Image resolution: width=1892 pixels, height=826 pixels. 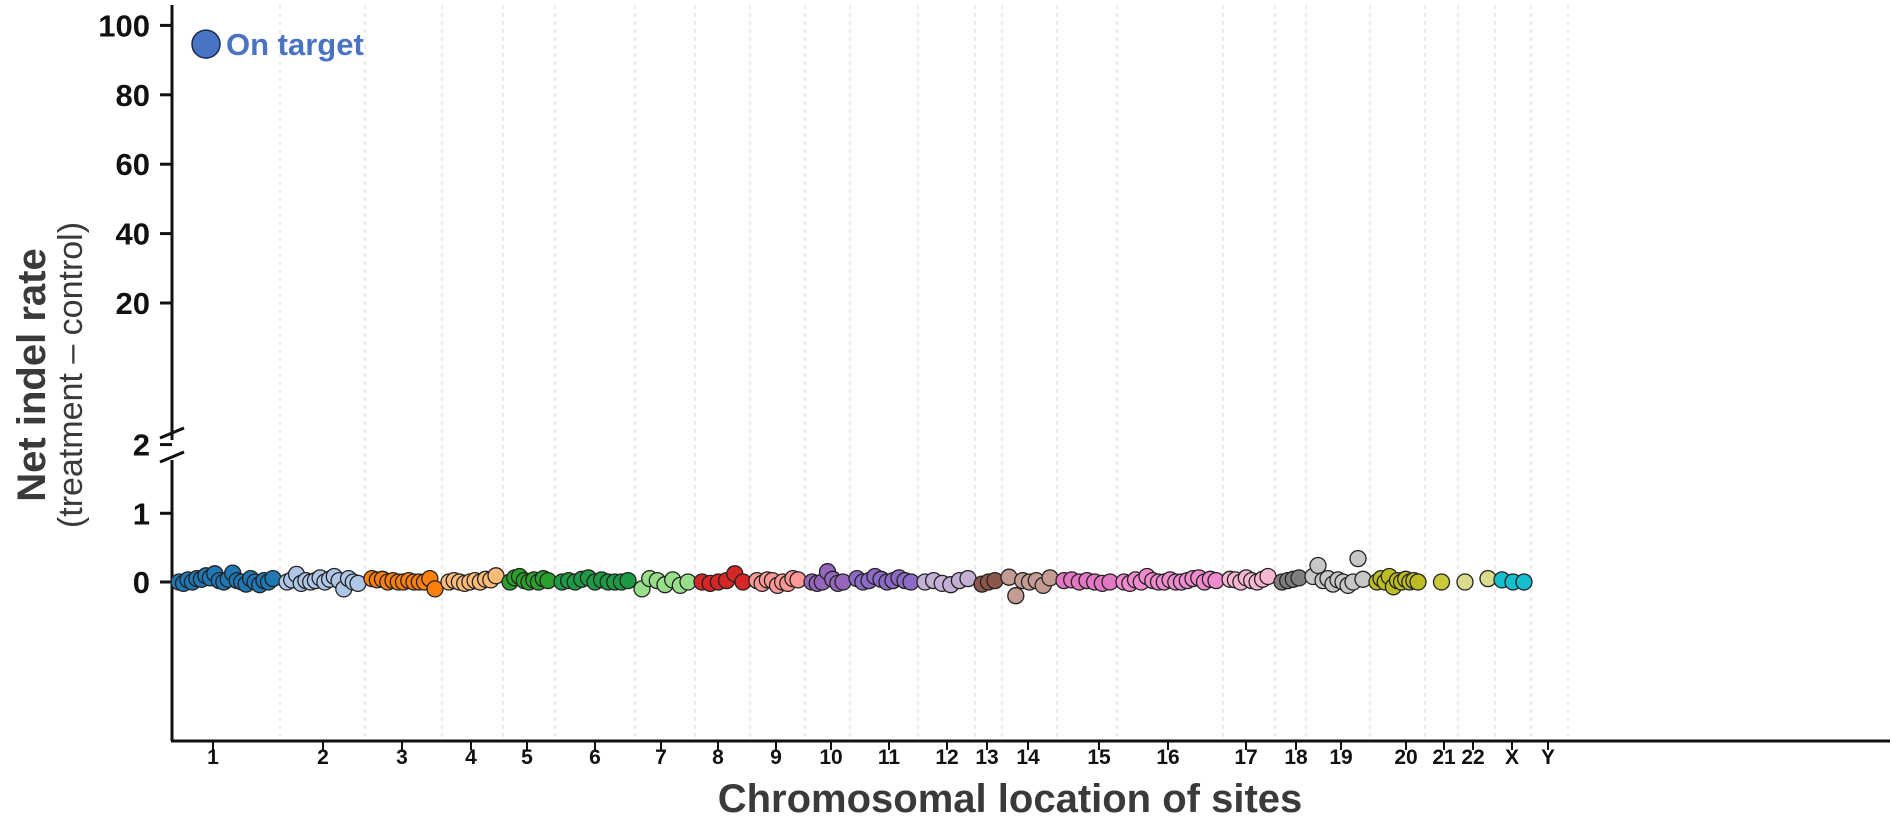 I want to click on x-tick-label: 6, so click(x=595, y=757).